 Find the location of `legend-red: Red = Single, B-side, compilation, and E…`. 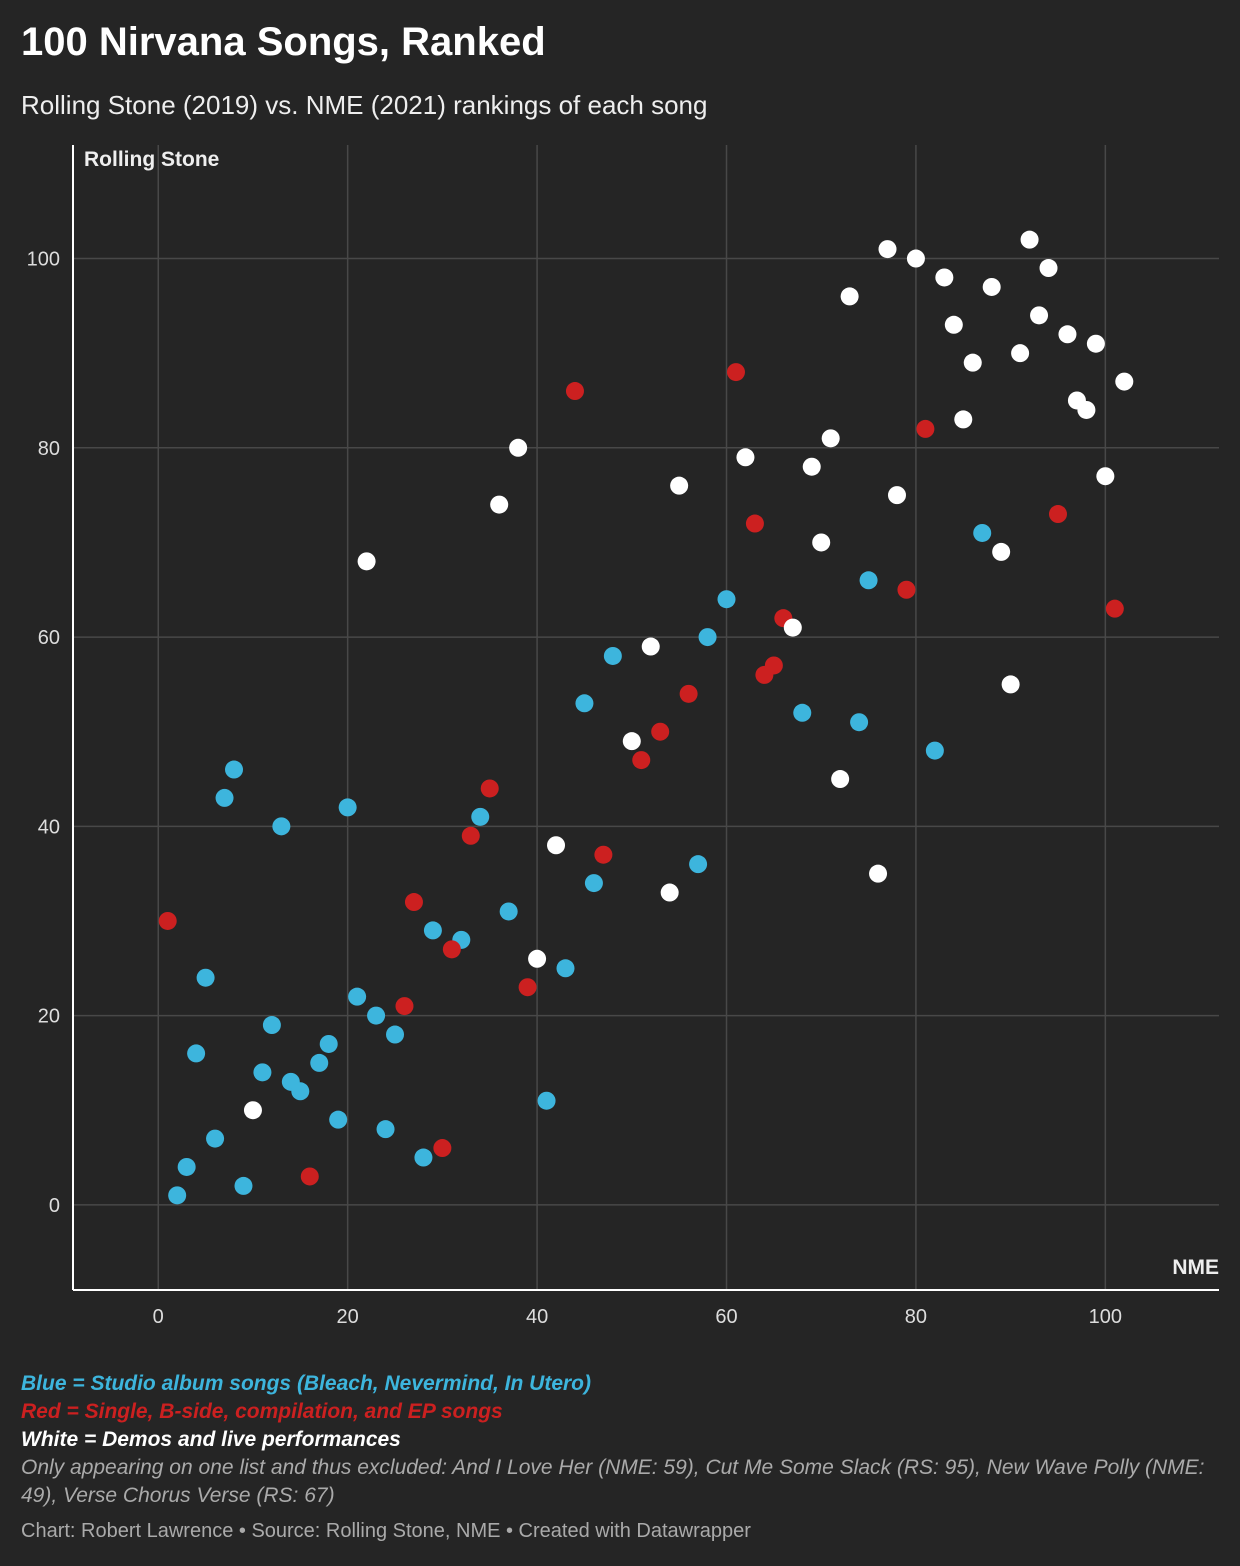

legend-red: Red = Single, B-side, compilation, and E… is located at coordinates (262, 1411).